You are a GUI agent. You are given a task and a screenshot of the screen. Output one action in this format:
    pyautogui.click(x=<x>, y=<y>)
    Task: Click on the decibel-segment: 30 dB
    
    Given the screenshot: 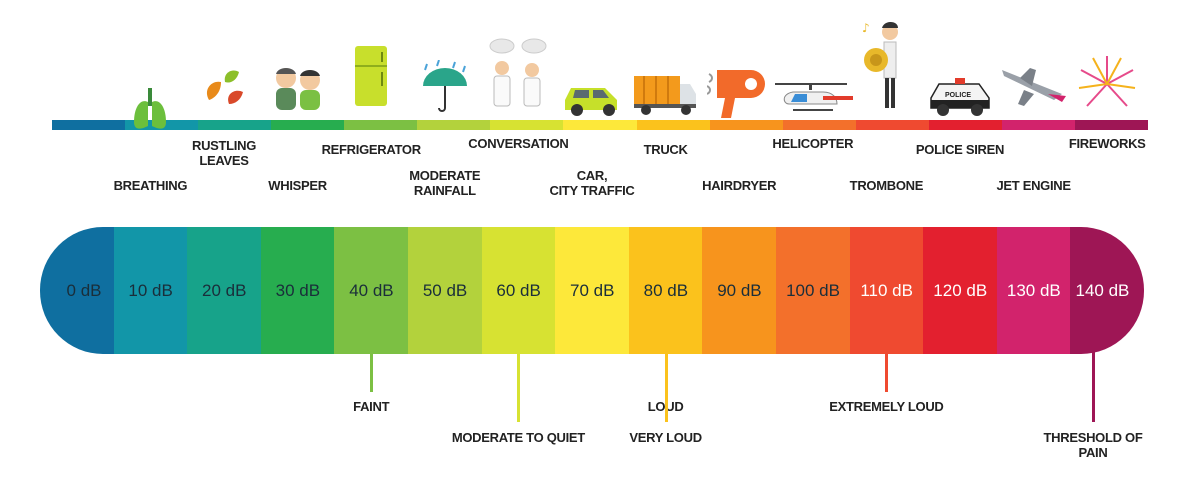 What is the action you would take?
    pyautogui.click(x=297, y=290)
    